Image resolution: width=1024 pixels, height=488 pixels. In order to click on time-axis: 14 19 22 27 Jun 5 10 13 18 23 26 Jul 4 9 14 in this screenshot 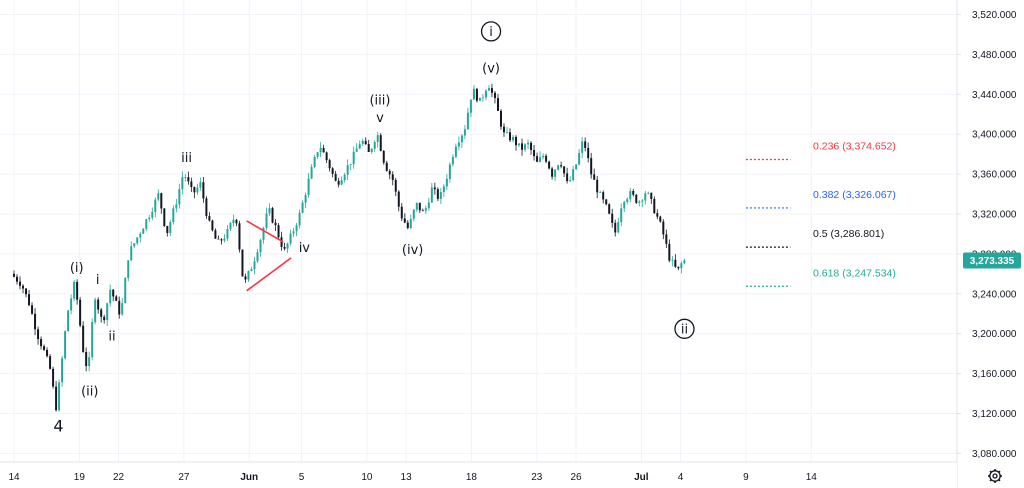, I will do `click(478, 474)`.